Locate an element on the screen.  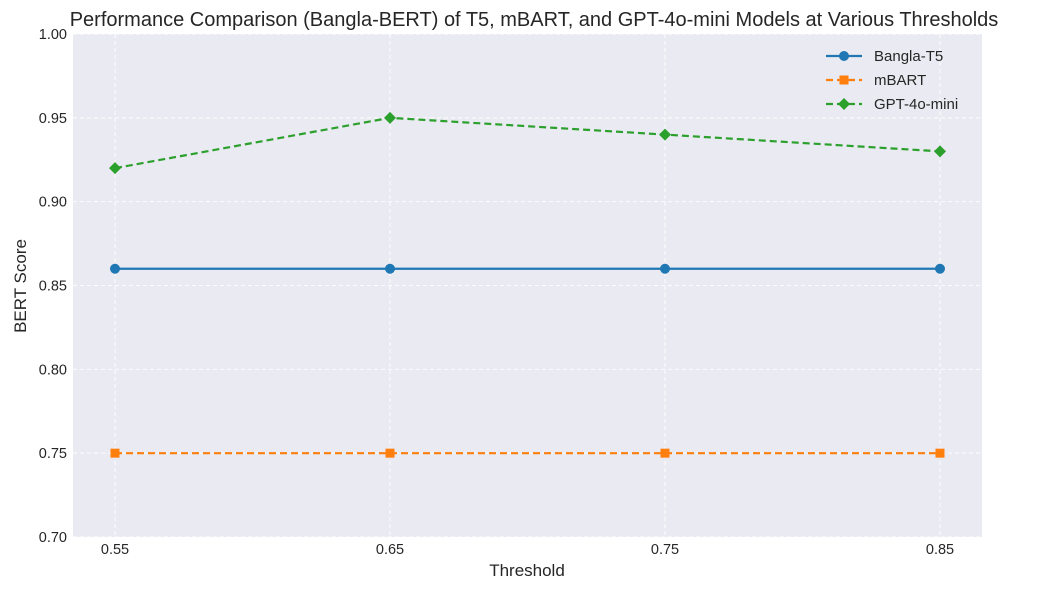
x-tick-label: 0.75 is located at coordinates (665, 550).